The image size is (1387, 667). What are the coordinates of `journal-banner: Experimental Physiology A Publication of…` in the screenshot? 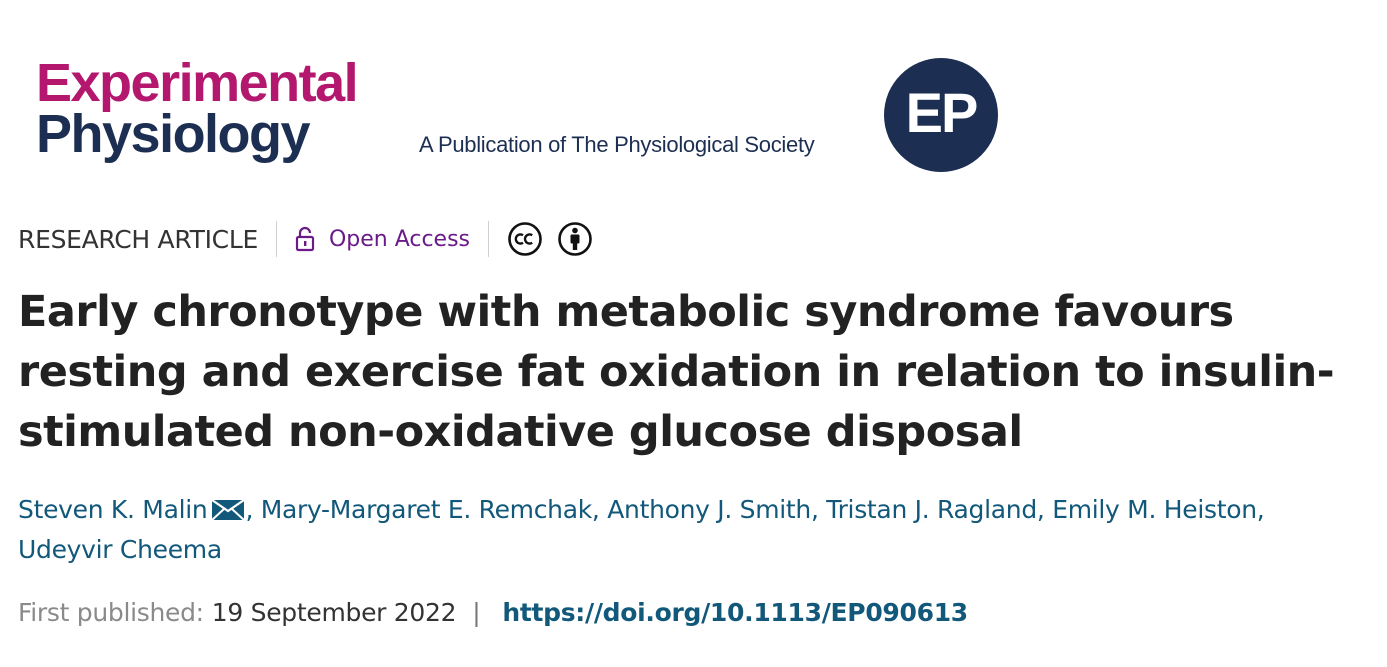 It's located at (513, 111).